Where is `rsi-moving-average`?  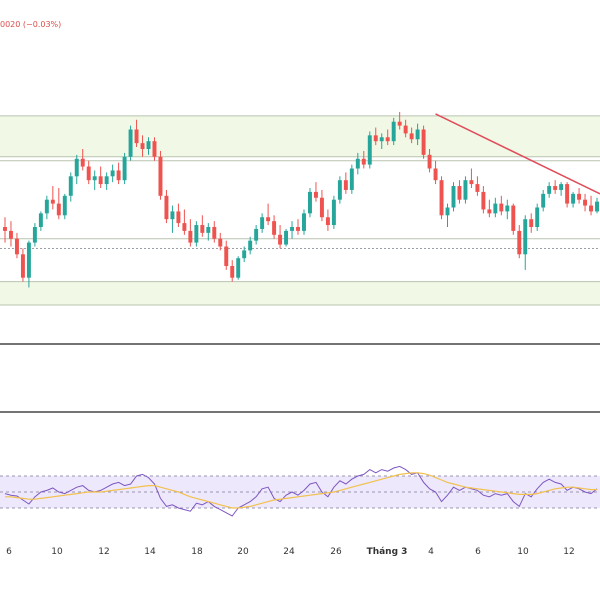
rsi-moving-average is located at coordinates (301, 490).